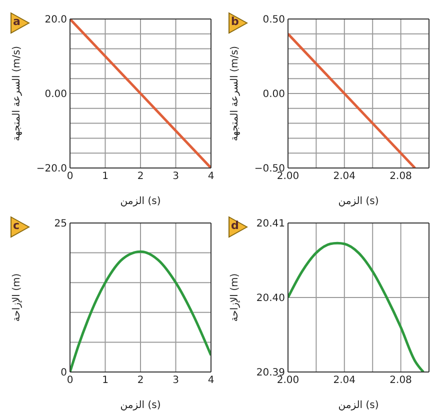 This screenshot has width=441, height=413. What do you see at coordinates (356, 307) in the screenshot?
I see `line-series` at bounding box center [356, 307].